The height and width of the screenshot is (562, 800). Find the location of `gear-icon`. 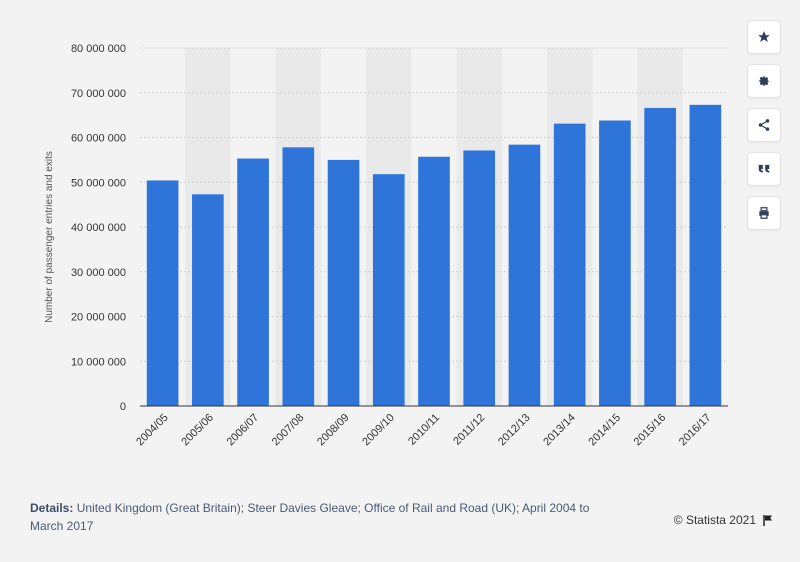

gear-icon is located at coordinates (764, 81).